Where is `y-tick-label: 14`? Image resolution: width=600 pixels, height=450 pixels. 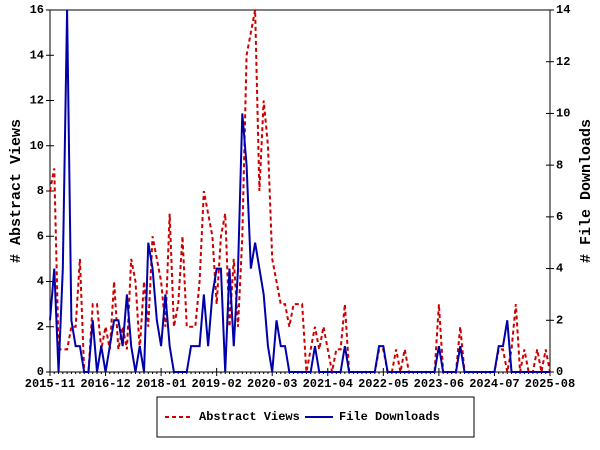
y-tick-label: 14 is located at coordinates (37, 55).